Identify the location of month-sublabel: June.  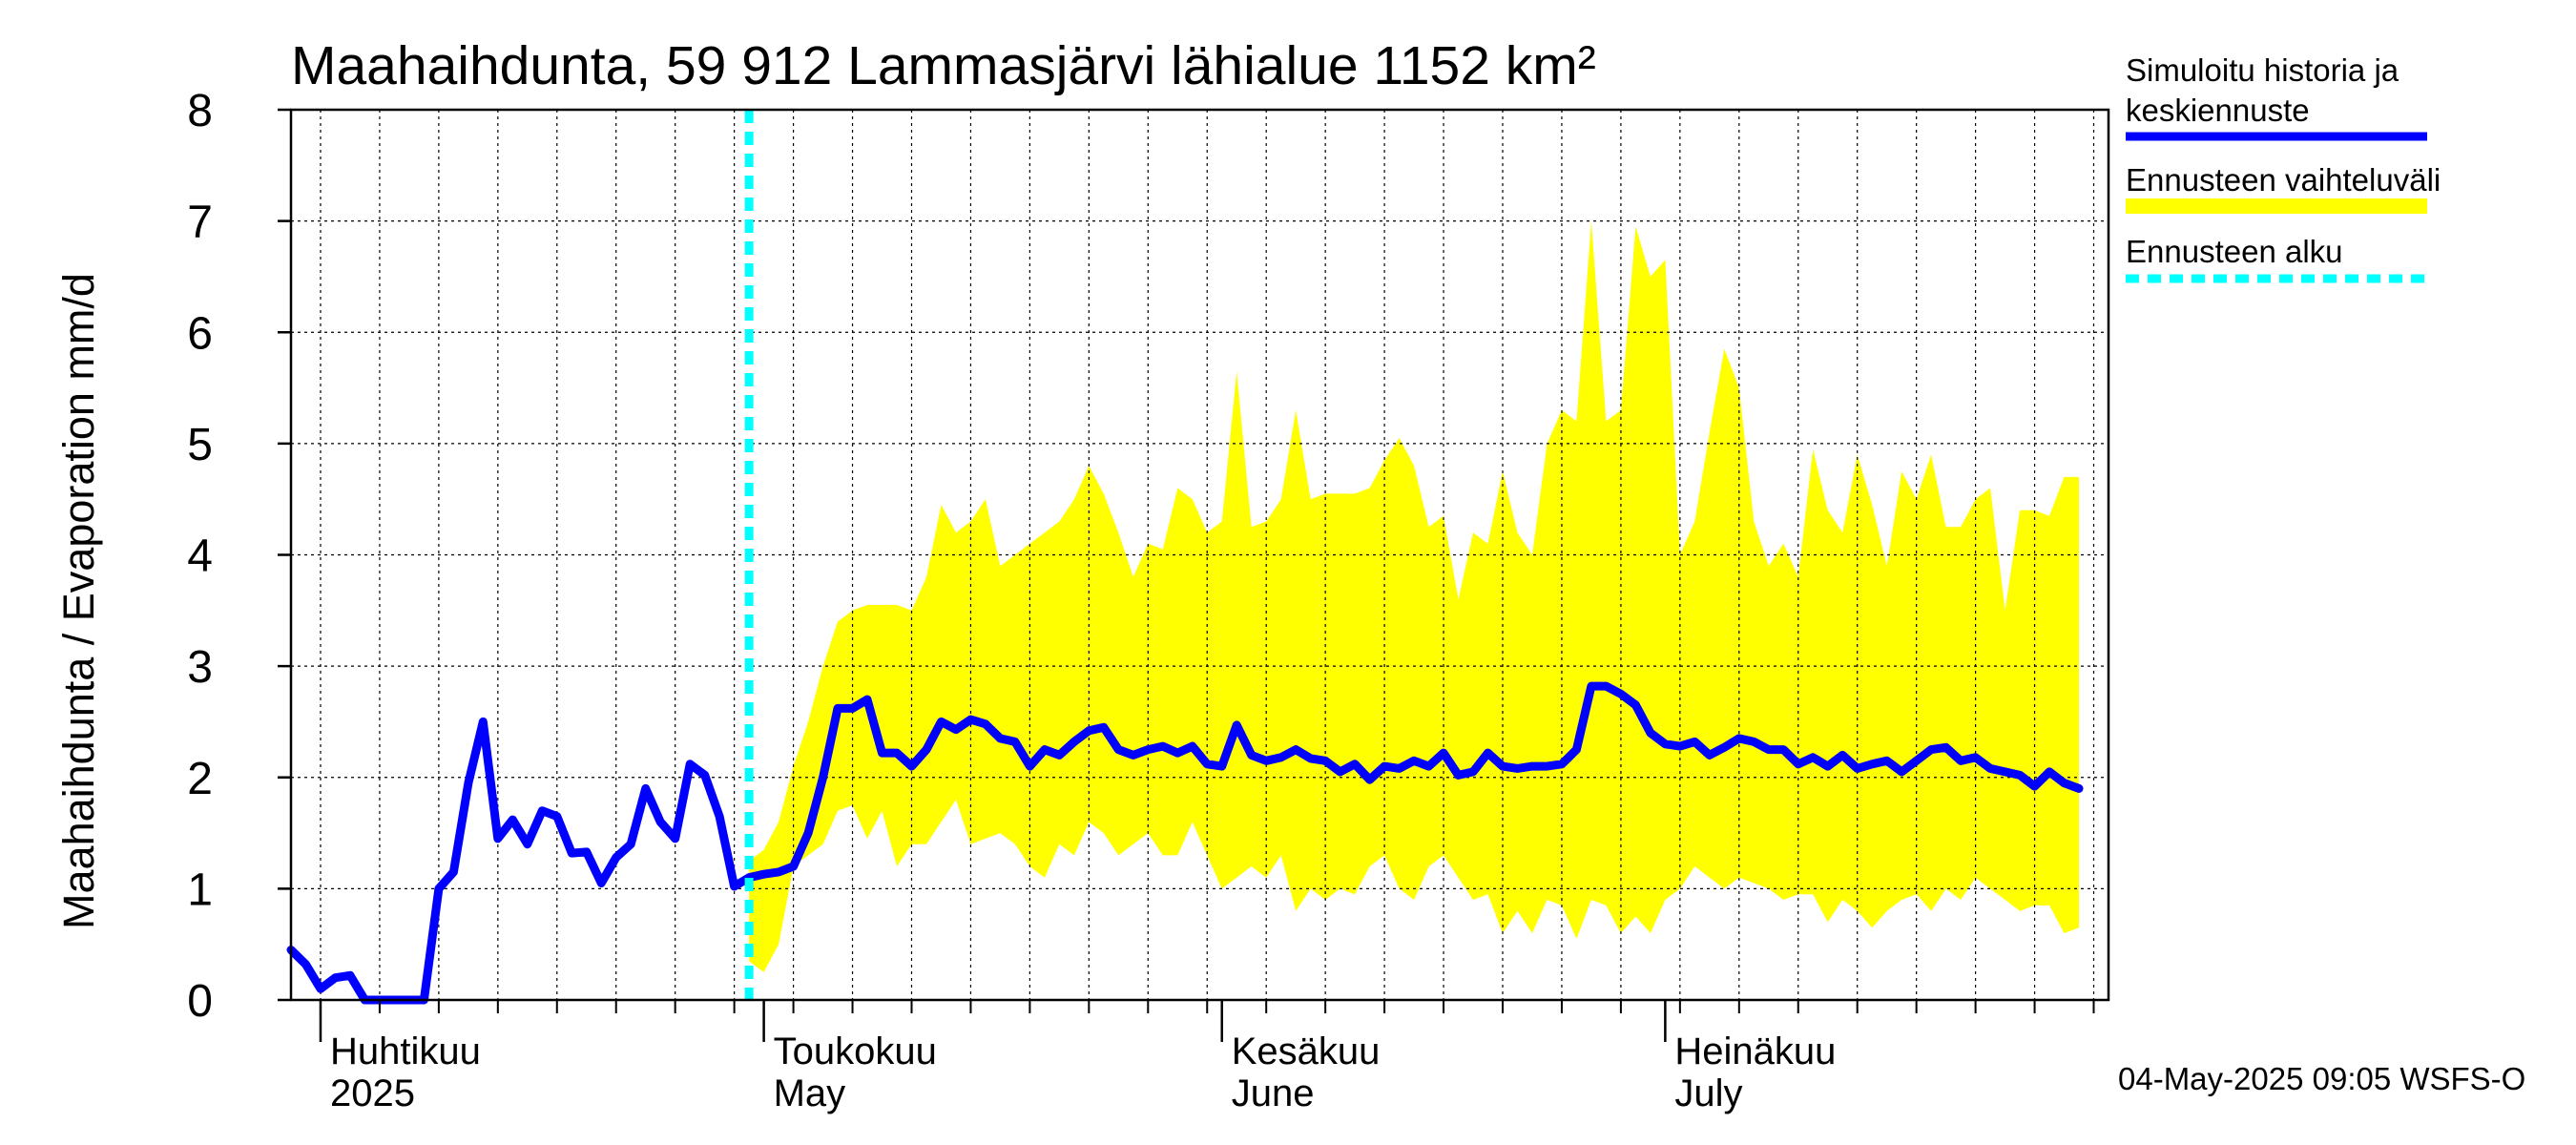
(1273, 1093).